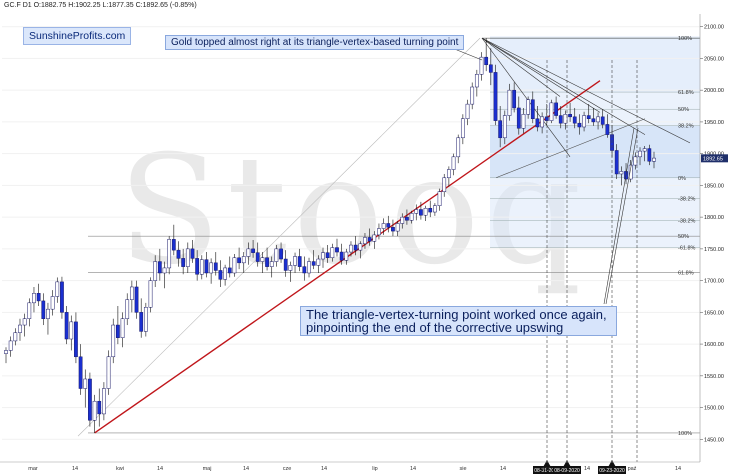  I want to click on y-tick-label: 1450.00, so click(714, 440).